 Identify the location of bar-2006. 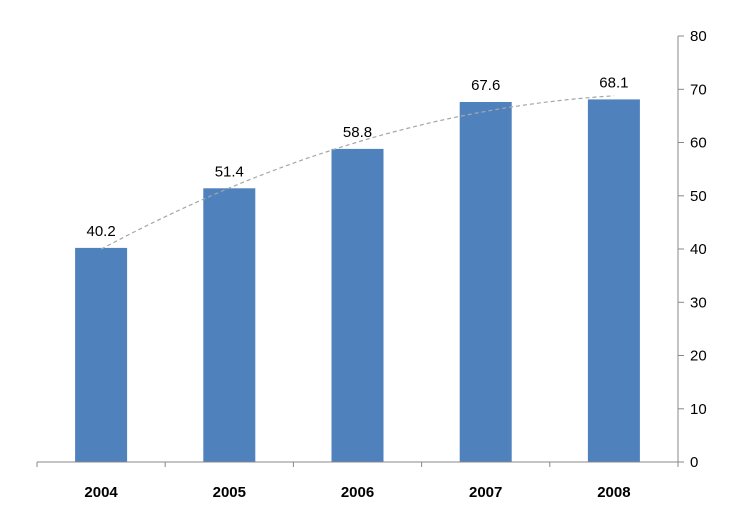
(357, 305).